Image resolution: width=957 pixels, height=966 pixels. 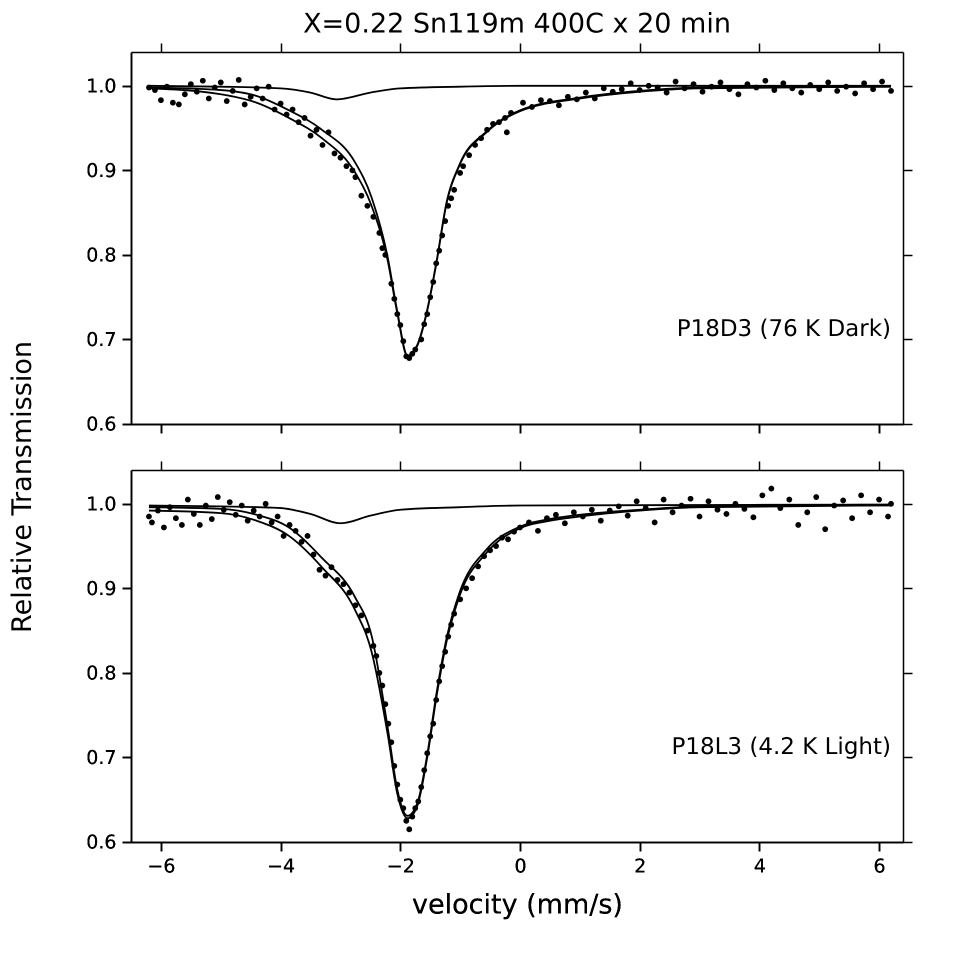 What do you see at coordinates (880, 867) in the screenshot?
I see `x-tick-label: 6` at bounding box center [880, 867].